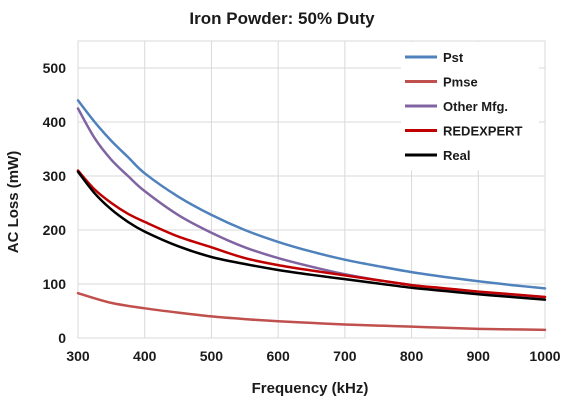  Describe the element at coordinates (55, 284) in the screenshot. I see `y-tick-label: 100` at that location.